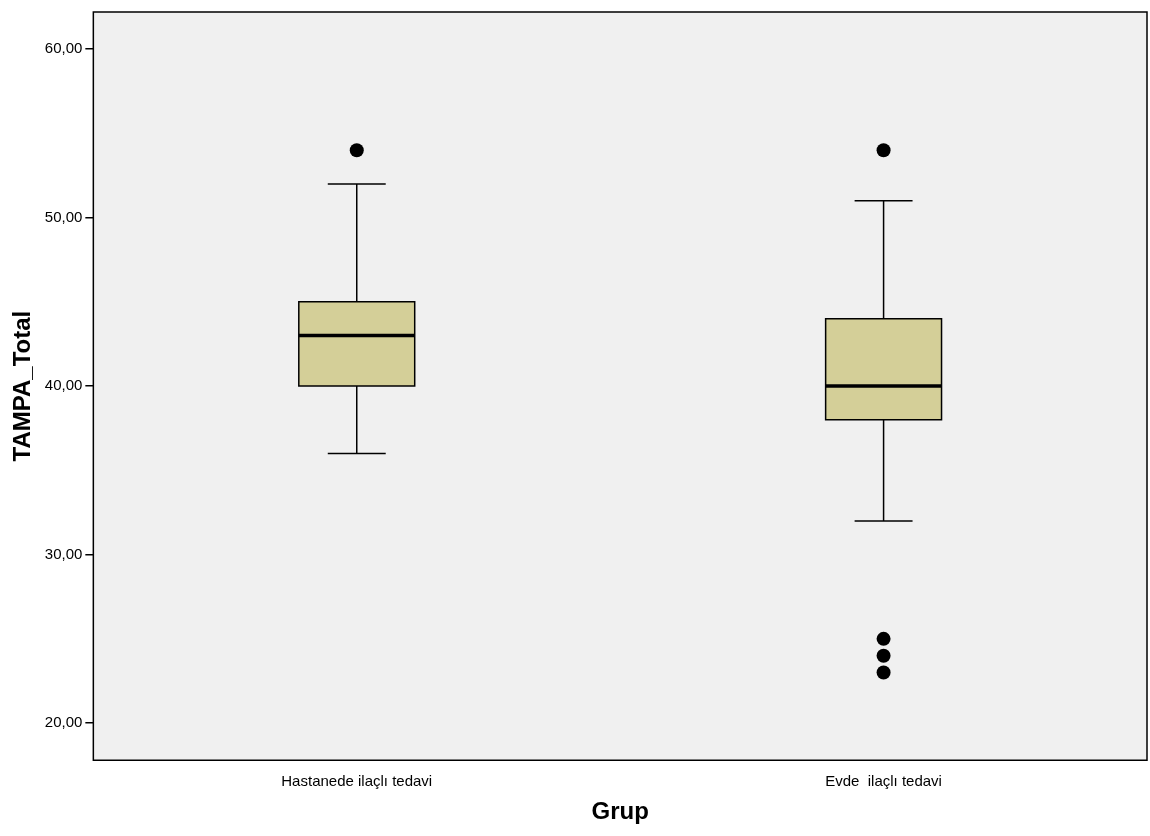  What do you see at coordinates (63, 385) in the screenshot?
I see `y-tick-label: 40,00` at bounding box center [63, 385].